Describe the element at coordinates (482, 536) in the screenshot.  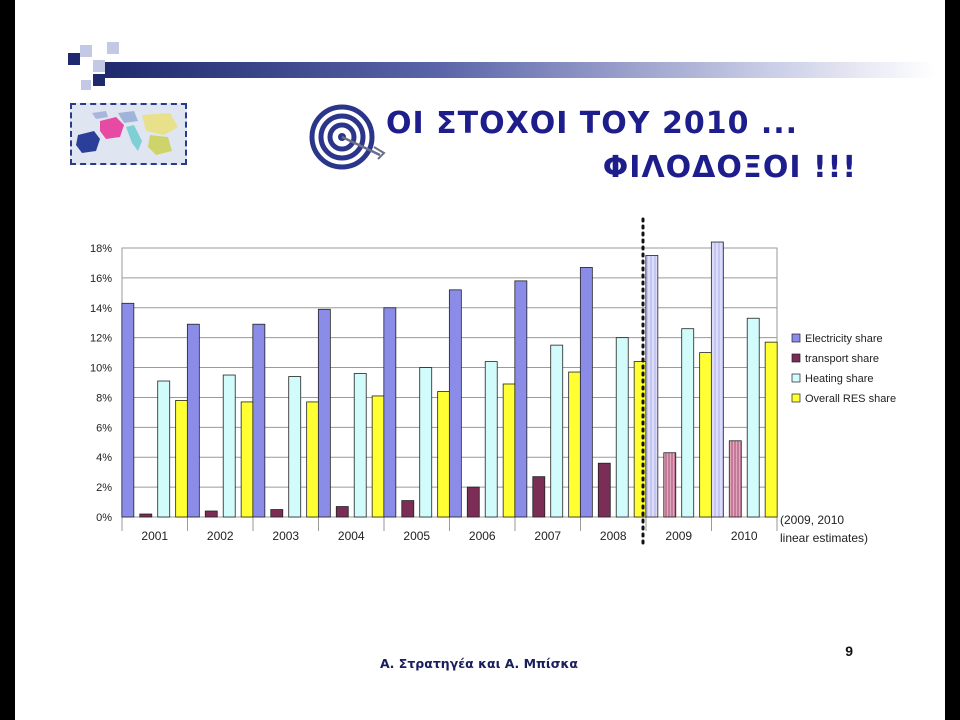
I see `x-tick-label: 2006` at that location.